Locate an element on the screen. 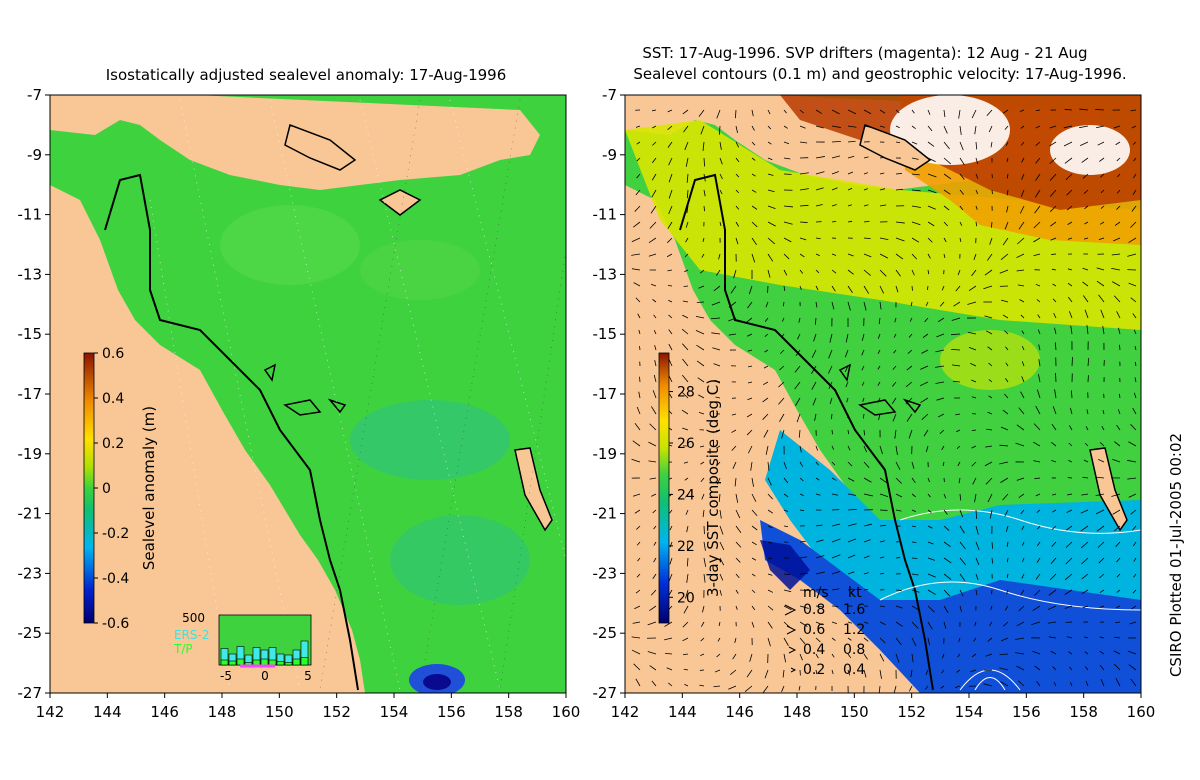  y-tick-label: -17 is located at coordinates (30, 394).